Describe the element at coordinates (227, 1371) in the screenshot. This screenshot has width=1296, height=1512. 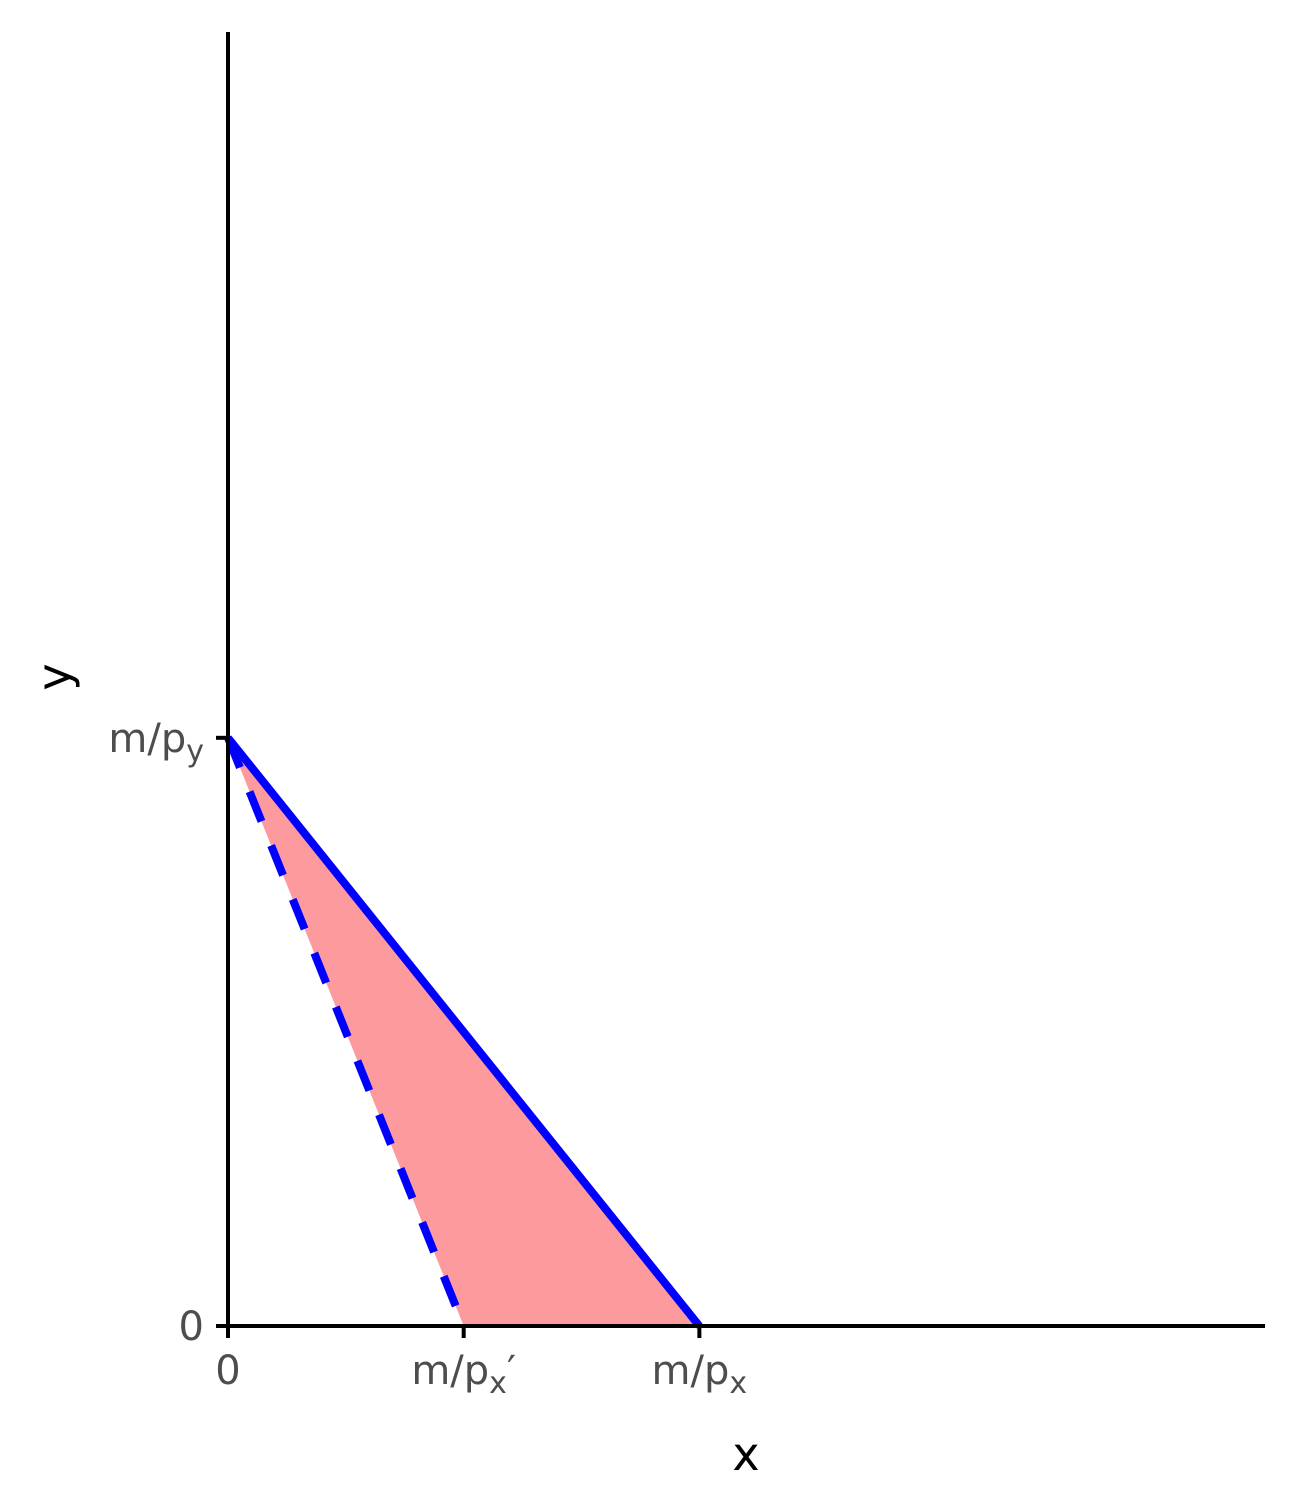
I see `x-tick-label: 0` at that location.